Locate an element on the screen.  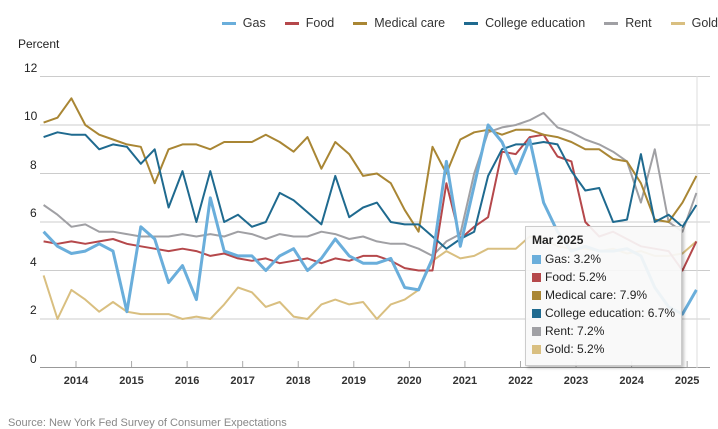
x-tick-label: 2016 is located at coordinates (187, 381).